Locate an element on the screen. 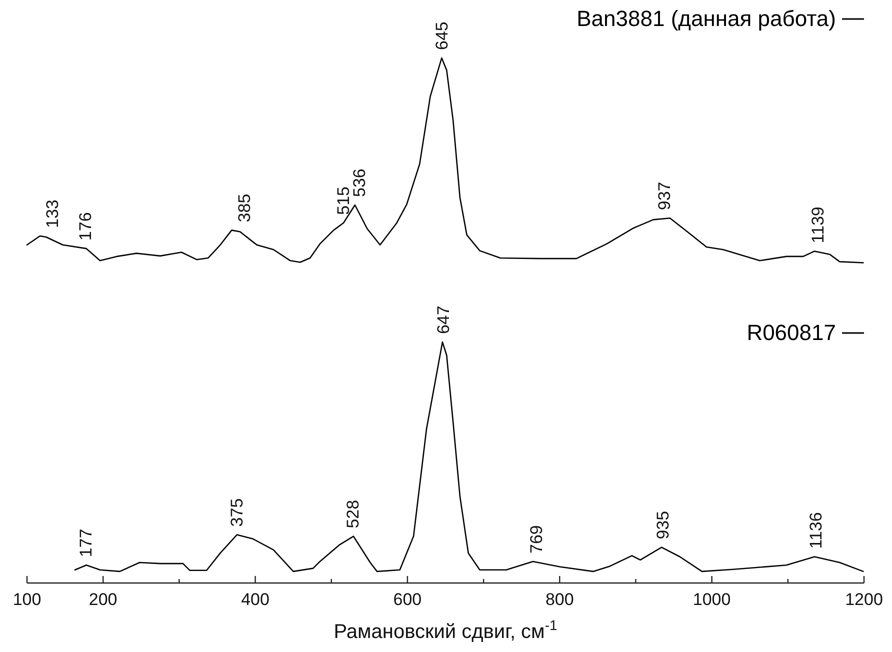 The height and width of the screenshot is (652, 892). annotation: 937 is located at coordinates (664, 196).